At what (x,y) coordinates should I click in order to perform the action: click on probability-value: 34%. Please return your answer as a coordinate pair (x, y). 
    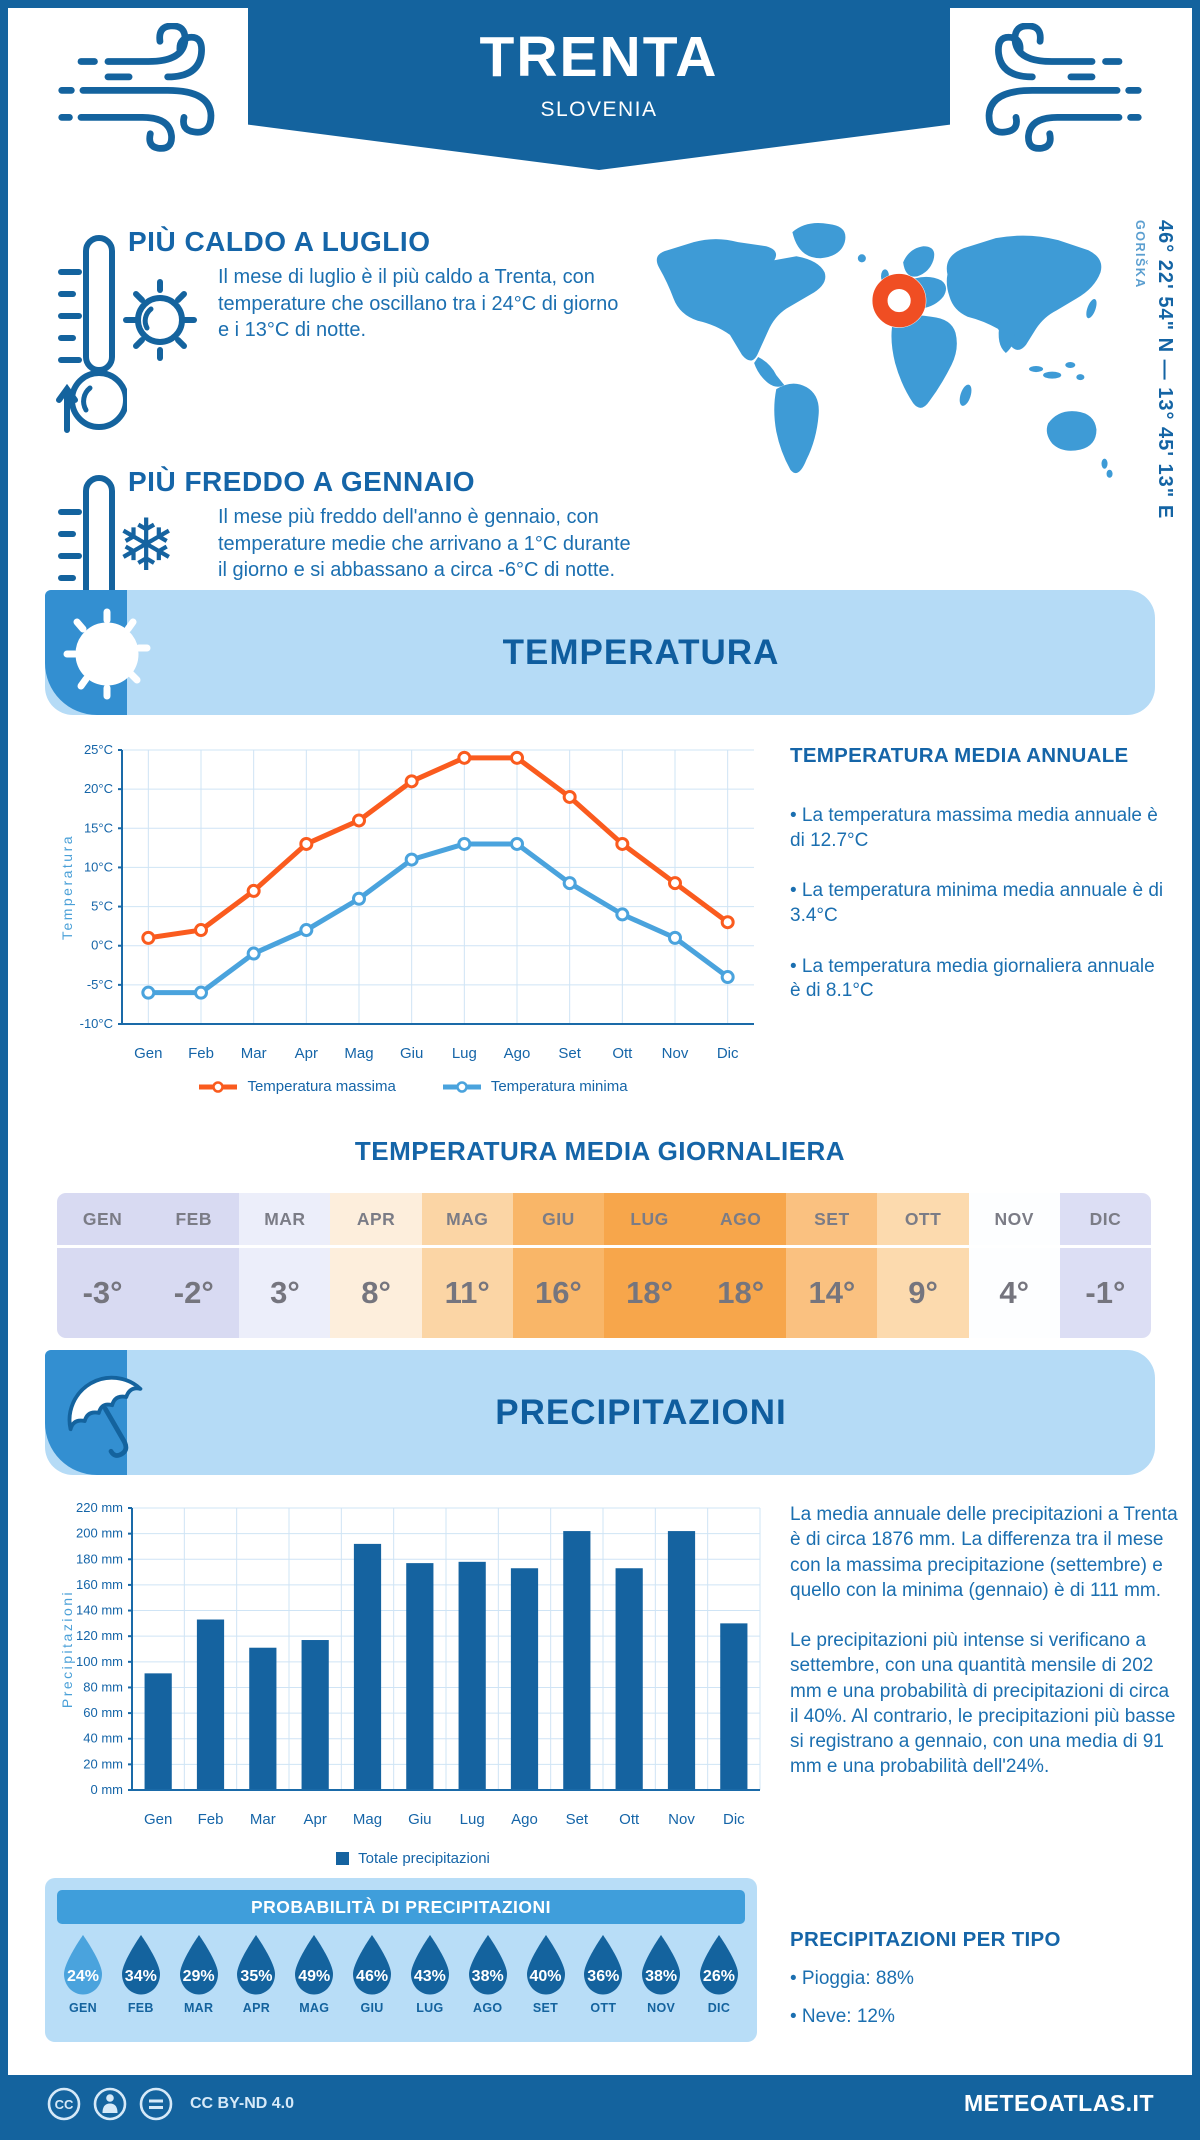
    Looking at the image, I should click on (140, 1976).